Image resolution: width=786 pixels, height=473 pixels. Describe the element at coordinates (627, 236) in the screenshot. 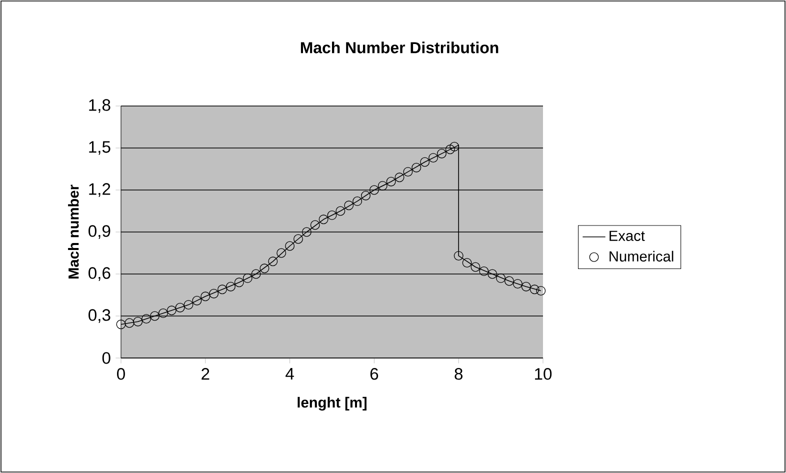

I see `legend-label: Exact` at that location.